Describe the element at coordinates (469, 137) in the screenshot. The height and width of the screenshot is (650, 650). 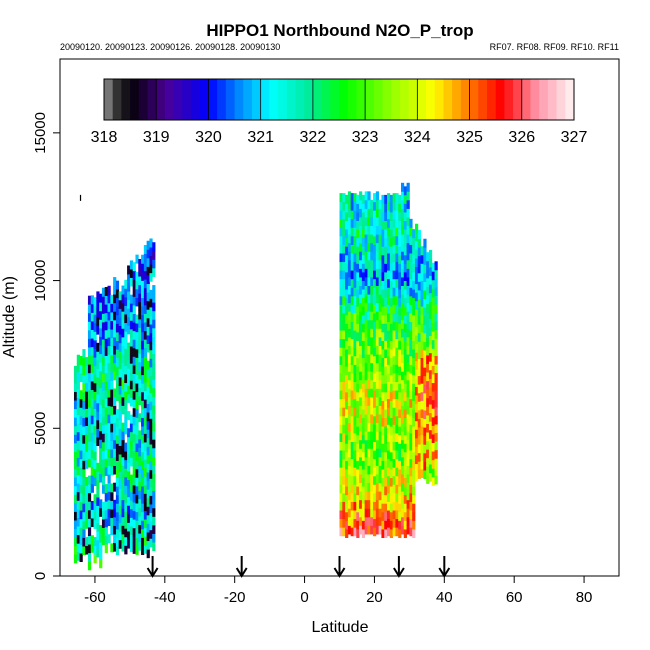
I see `colorbar-tick-label: 325` at that location.